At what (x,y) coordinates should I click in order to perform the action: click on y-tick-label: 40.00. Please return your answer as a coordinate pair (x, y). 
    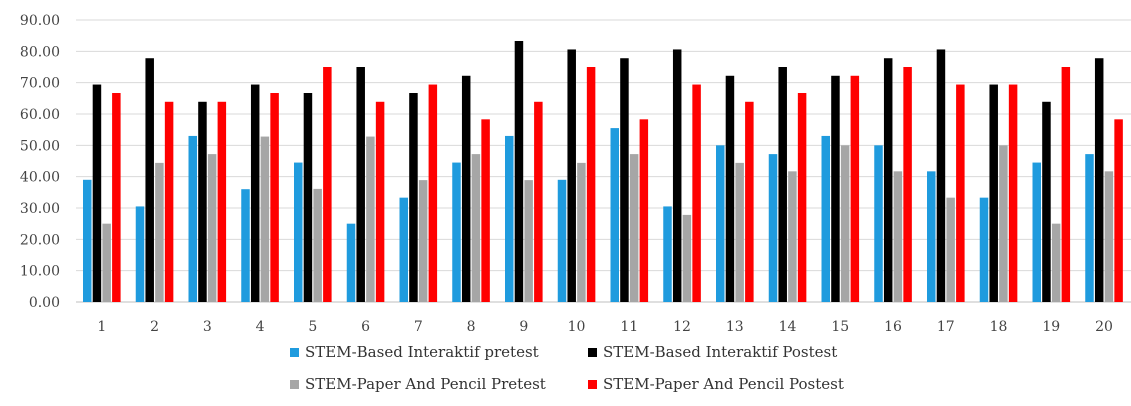
    Looking at the image, I should click on (40, 178).